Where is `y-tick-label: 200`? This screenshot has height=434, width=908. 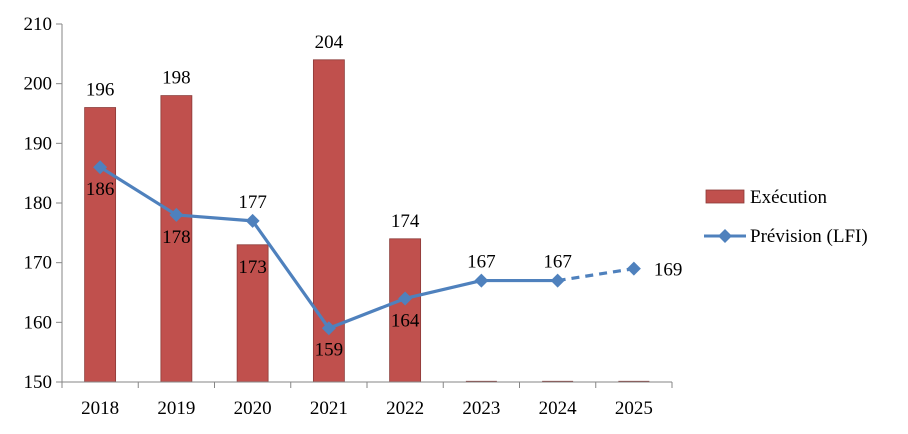
y-tick-label: 200 is located at coordinates (38, 84).